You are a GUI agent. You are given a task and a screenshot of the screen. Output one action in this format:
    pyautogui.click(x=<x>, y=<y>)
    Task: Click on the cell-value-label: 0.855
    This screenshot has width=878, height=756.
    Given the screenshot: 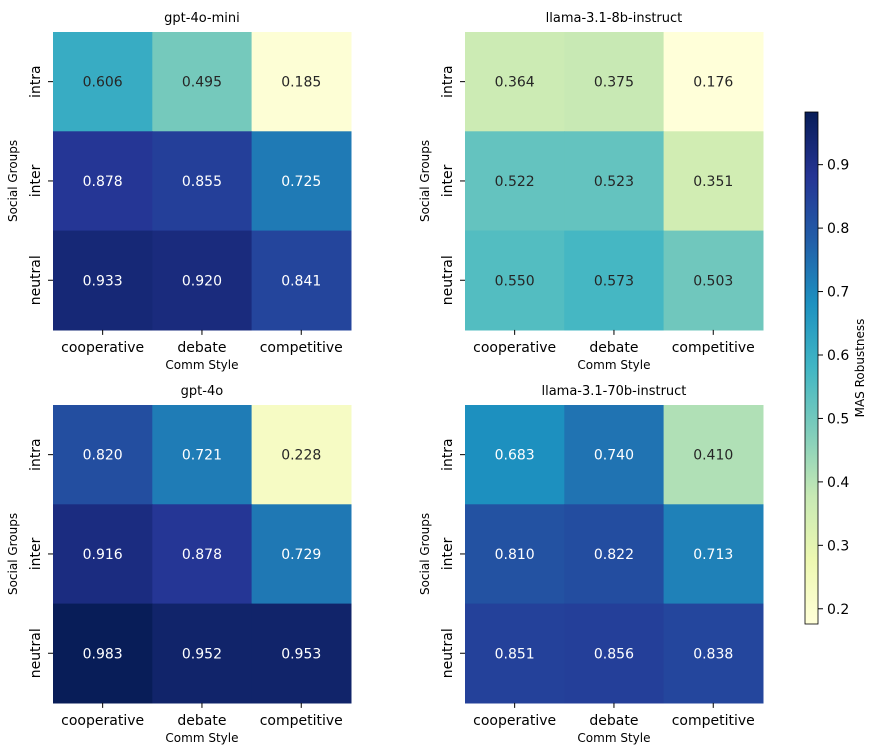 What is the action you would take?
    pyautogui.click(x=202, y=182)
    